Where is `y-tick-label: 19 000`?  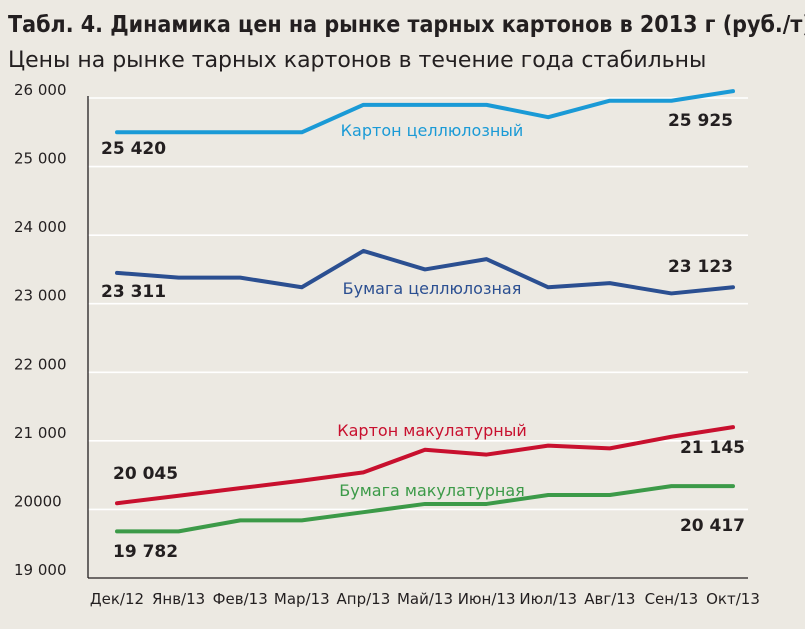 y-tick-label: 19 000 is located at coordinates (40, 570).